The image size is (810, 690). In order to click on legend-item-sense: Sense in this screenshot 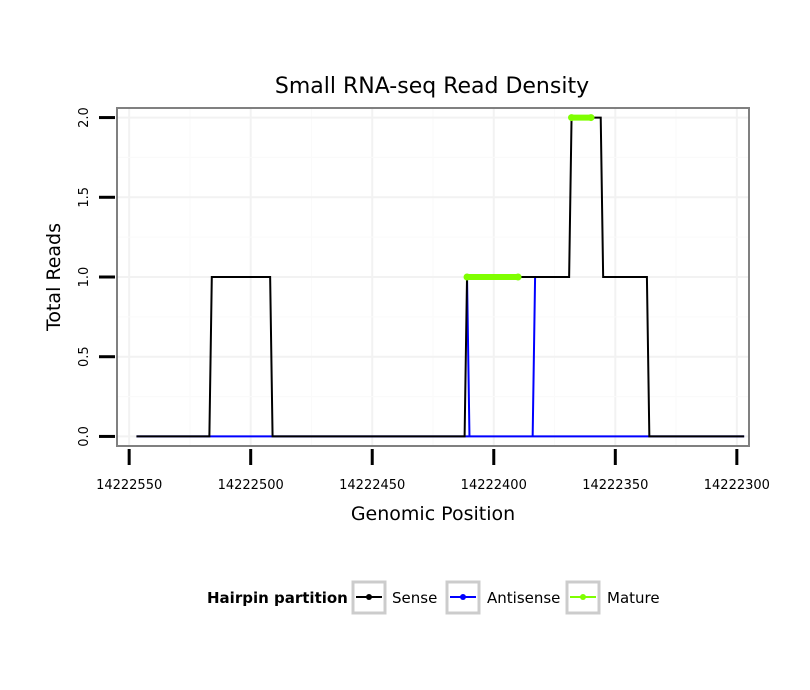, I will do `click(394, 597)`.